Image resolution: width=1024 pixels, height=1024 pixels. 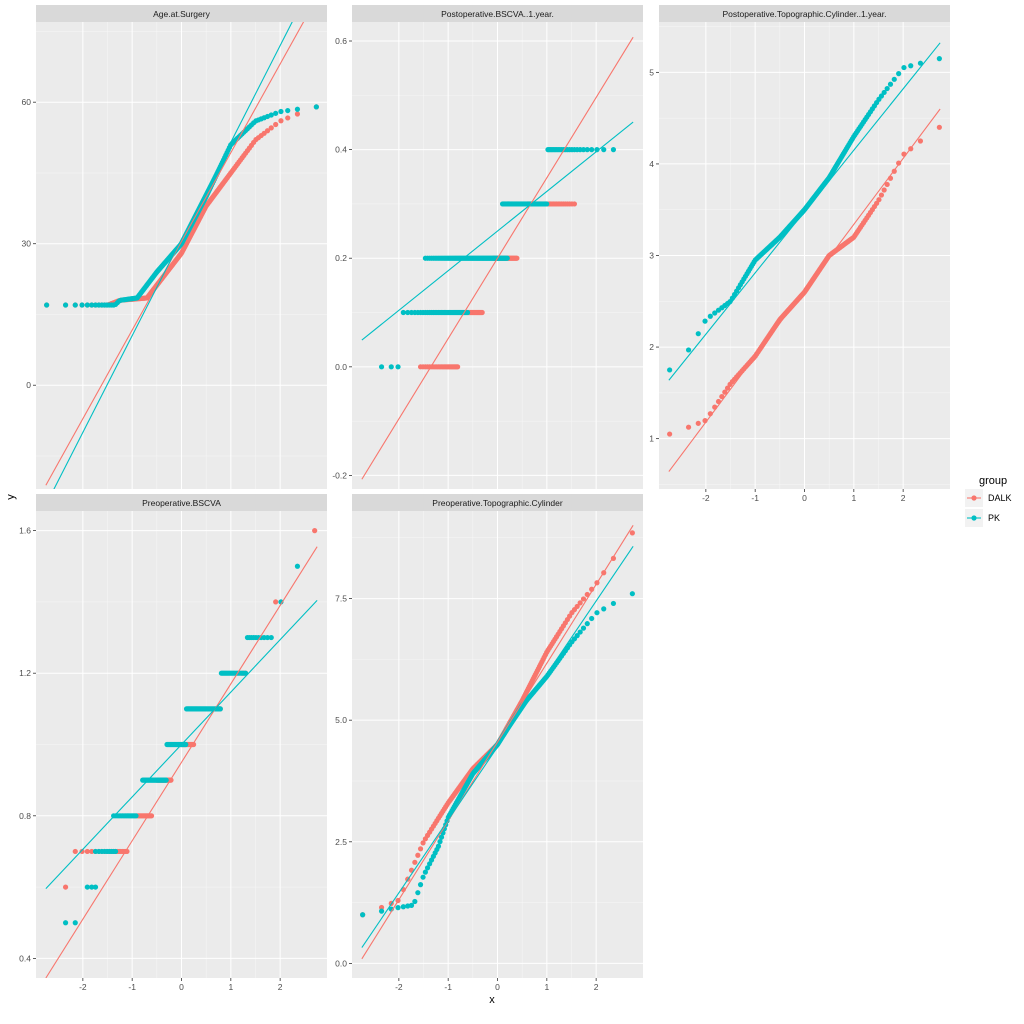 What do you see at coordinates (497, 987) in the screenshot?
I see `x-tick-label: 0` at bounding box center [497, 987].